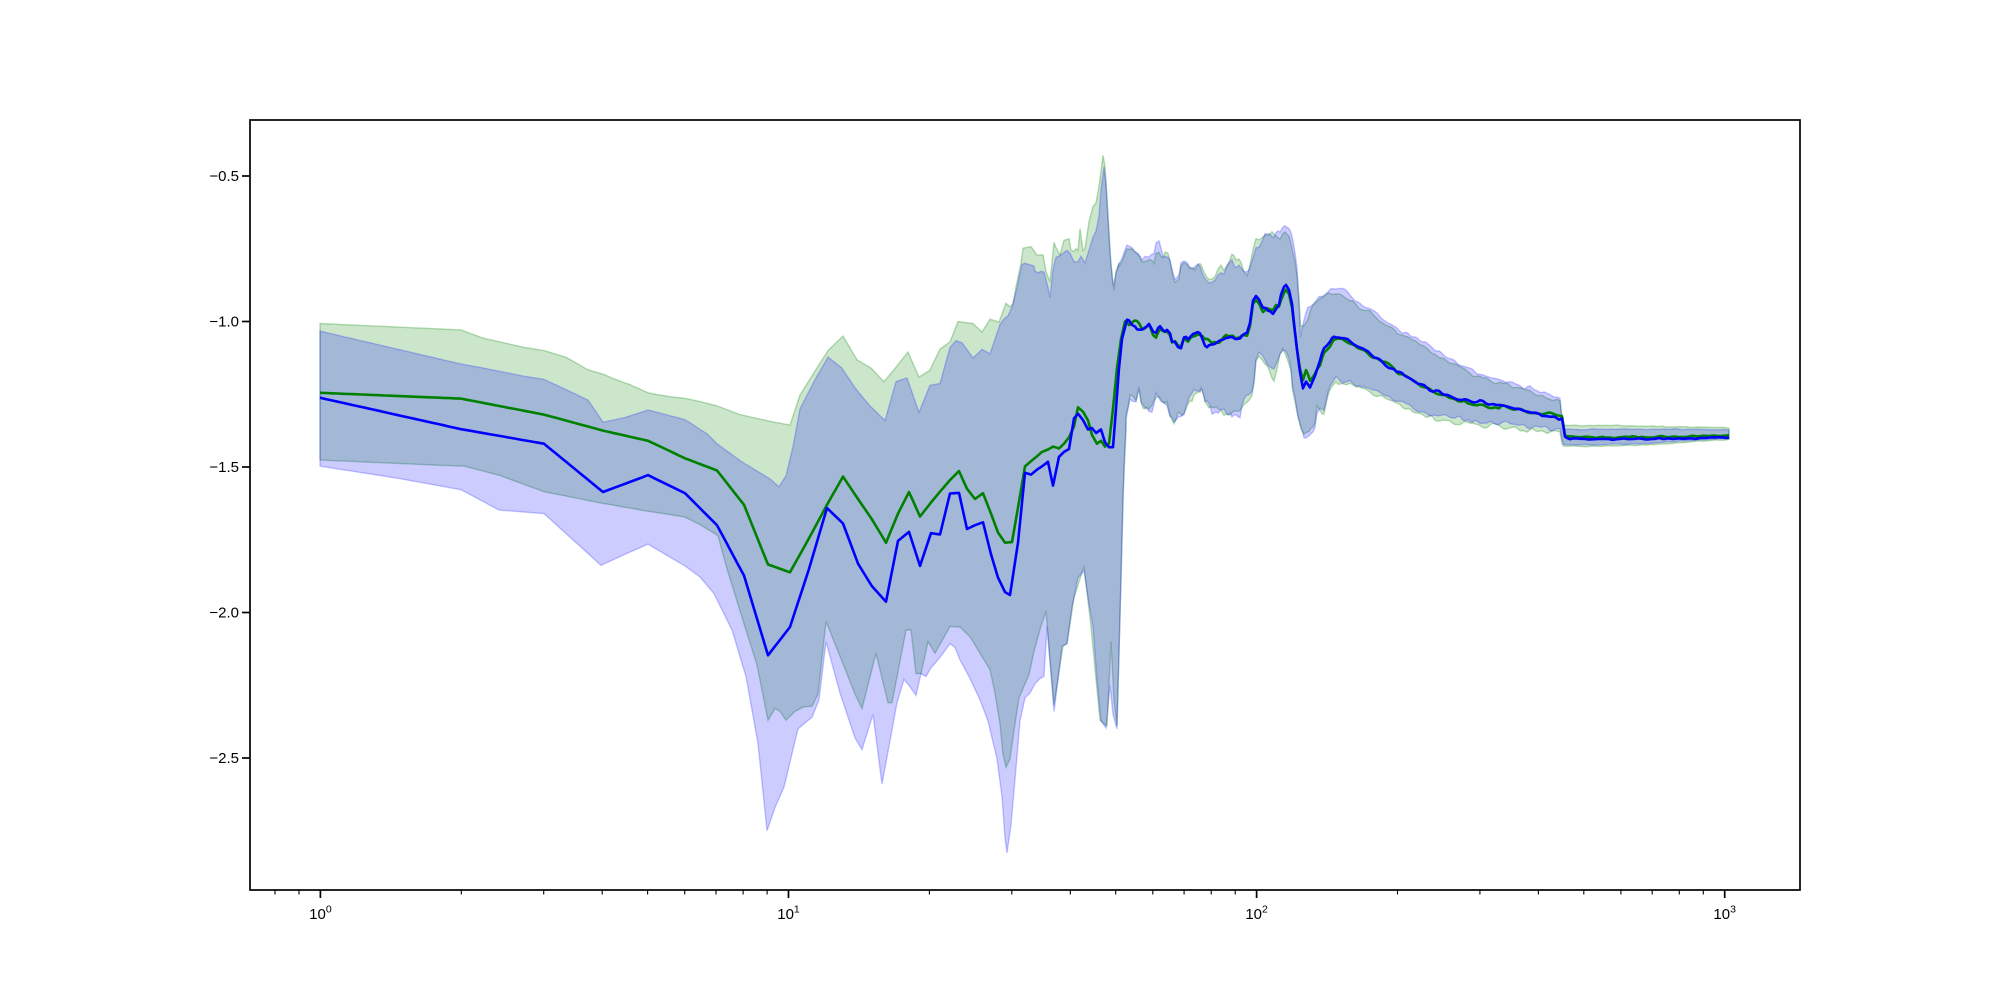 The height and width of the screenshot is (1000, 2000). Describe the element at coordinates (224, 758) in the screenshot. I see `svg-text: −2.5` at that location.